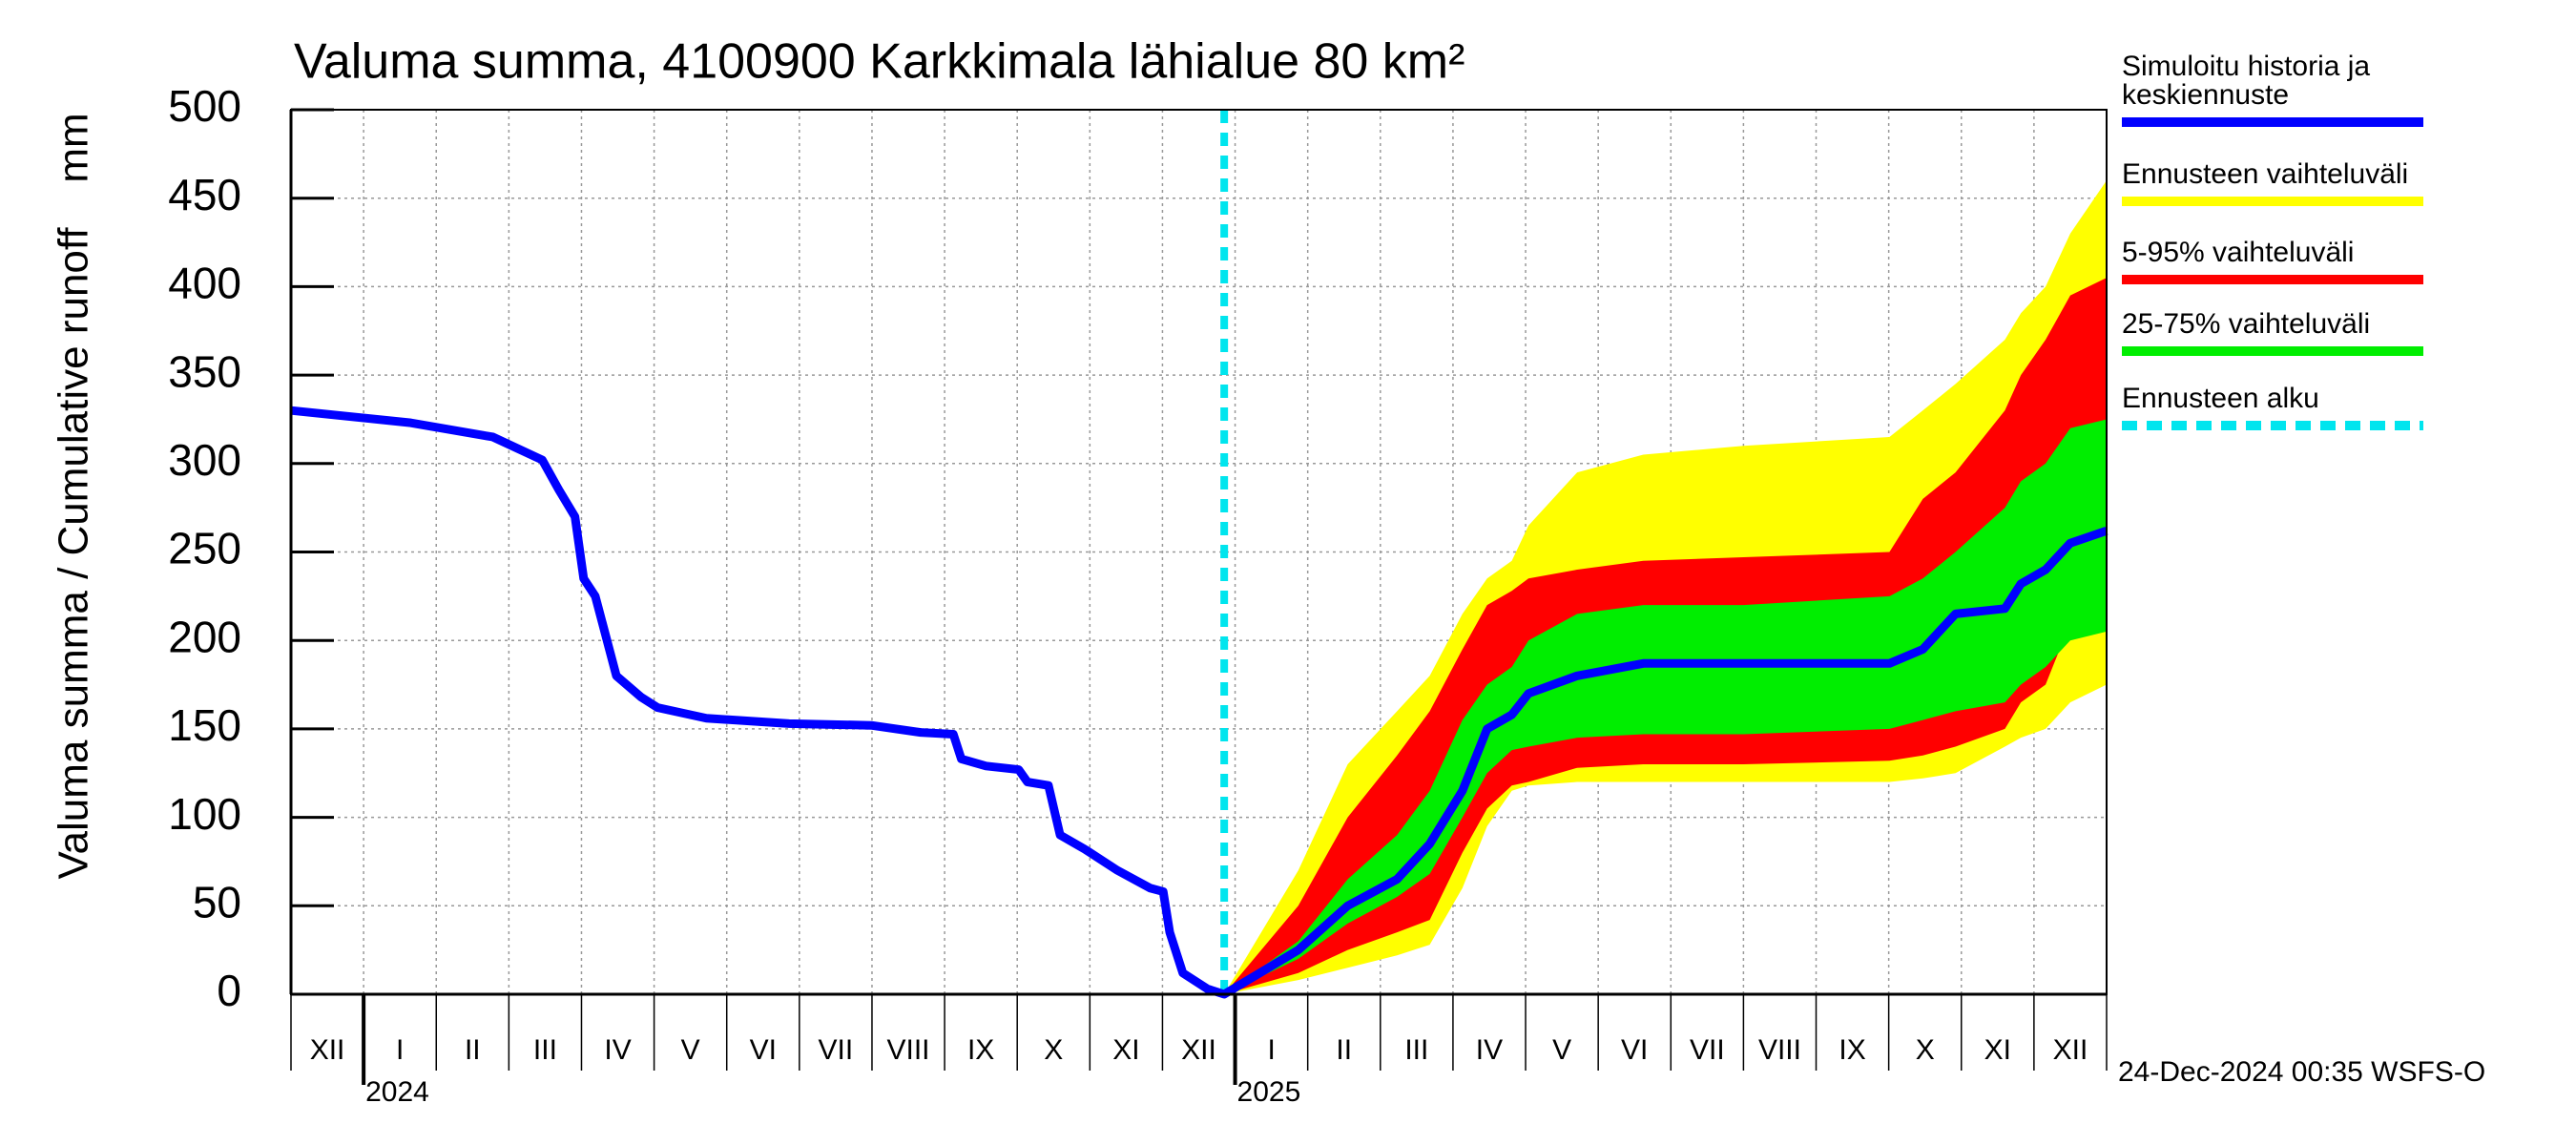  I want to click on year-label: 2024, so click(397, 1092).